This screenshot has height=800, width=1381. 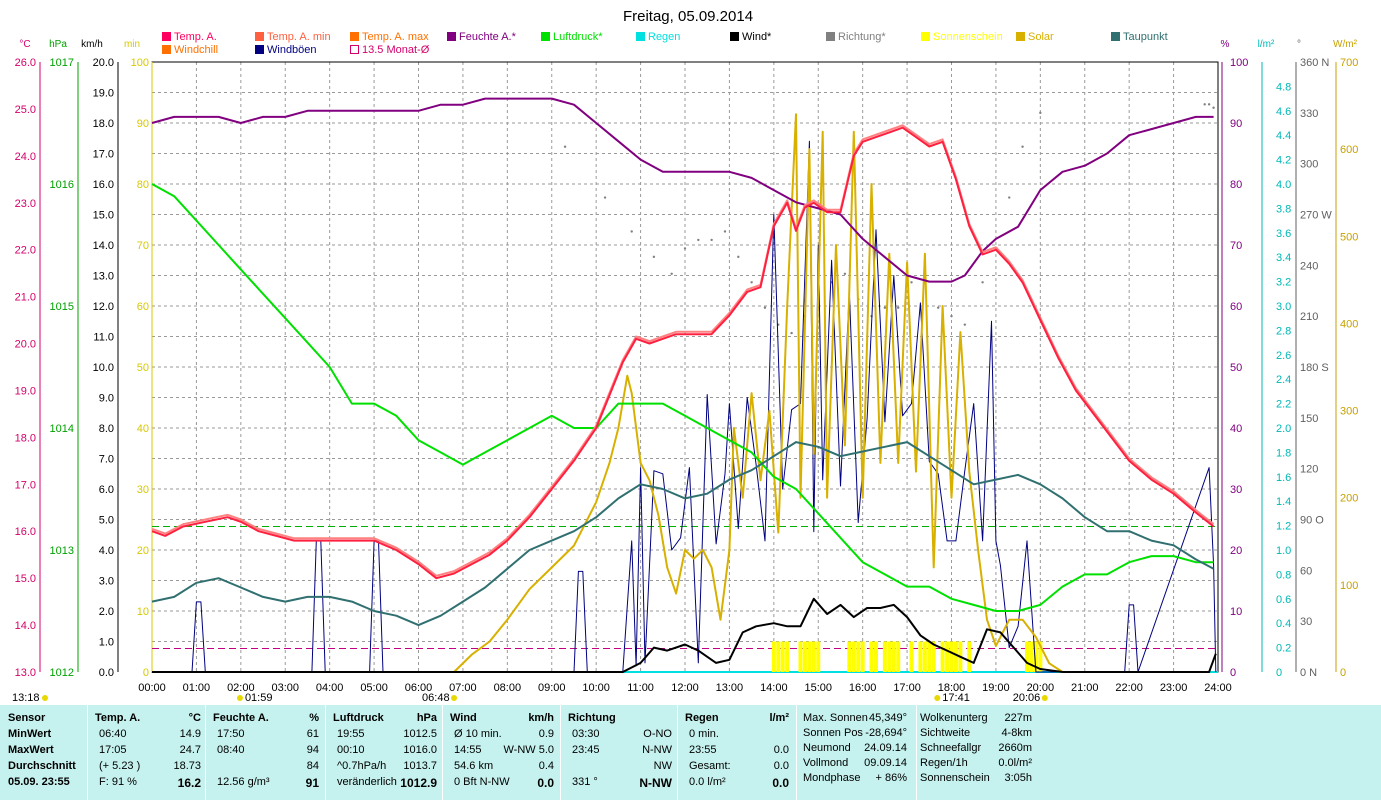 I want to click on tick-label-wind: 18.0, so click(x=103, y=124).